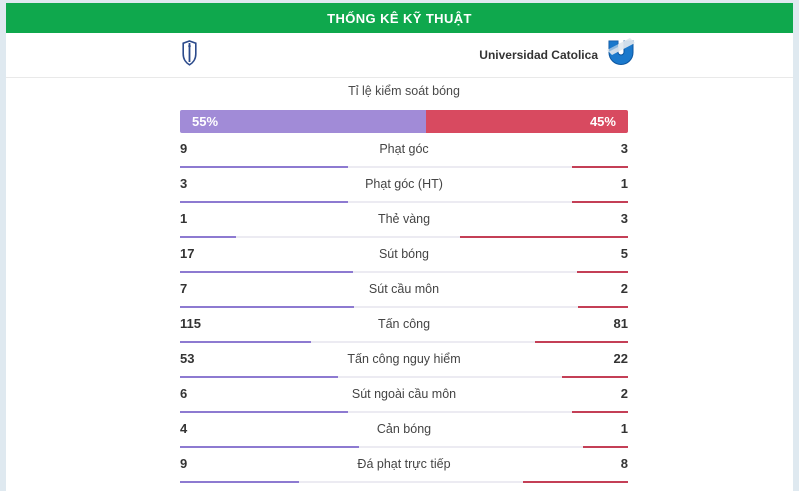 The image size is (799, 491). I want to click on stat-label: Tấn công nguy hiểm, so click(404, 358).